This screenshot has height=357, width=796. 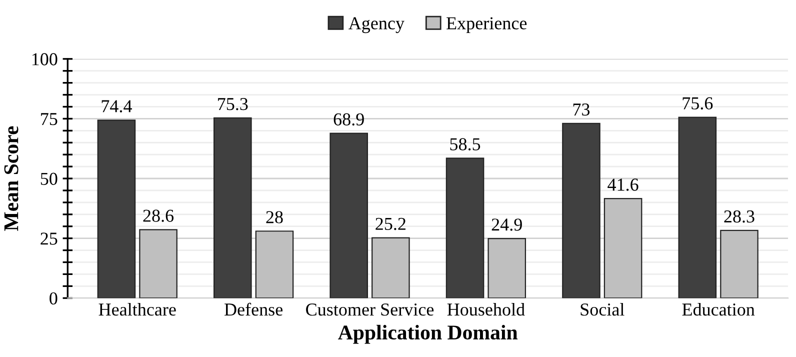 What do you see at coordinates (349, 119) in the screenshot?
I see `data-label: 68.9` at bounding box center [349, 119].